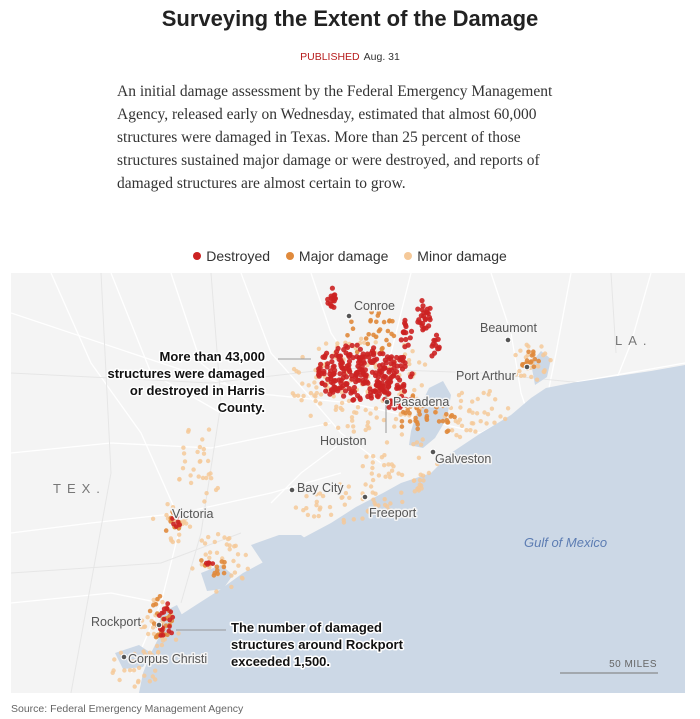 This screenshot has width=700, height=719. Describe the element at coordinates (527, 367) in the screenshot. I see `port-arthur-marker` at that location.